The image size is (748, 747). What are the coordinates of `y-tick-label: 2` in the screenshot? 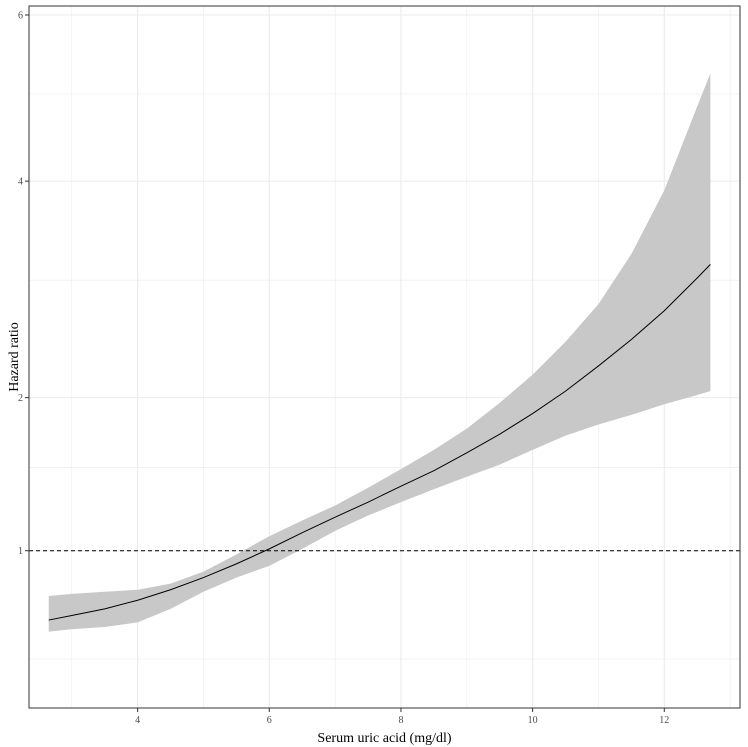 It's located at (20, 398).